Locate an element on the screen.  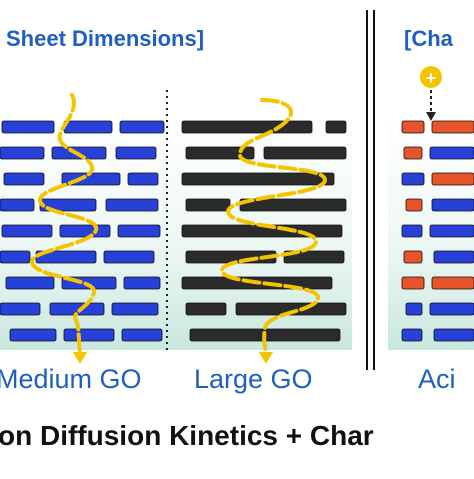
acid-sheets is located at coordinates (437, 231).